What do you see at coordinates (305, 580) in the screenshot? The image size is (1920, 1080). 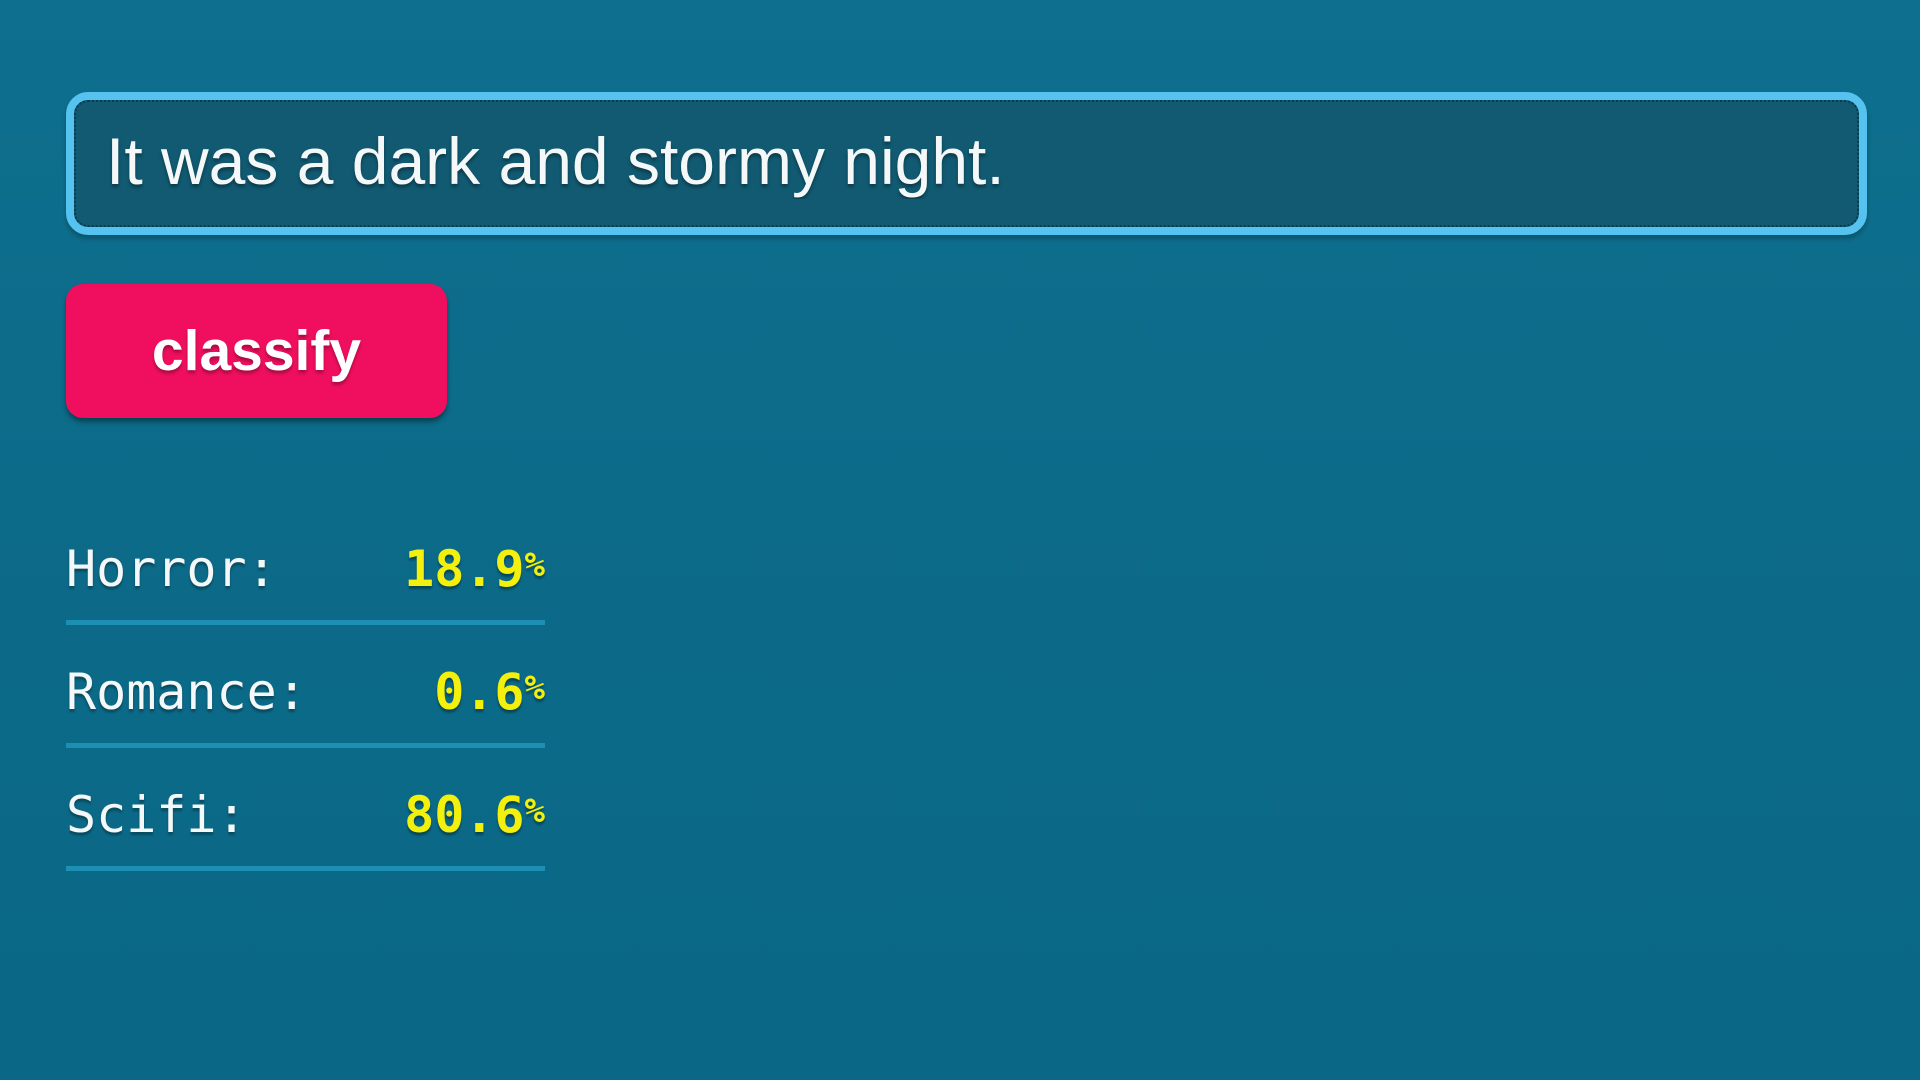 I see `result-row: Horror: 18.9%` at bounding box center [305, 580].